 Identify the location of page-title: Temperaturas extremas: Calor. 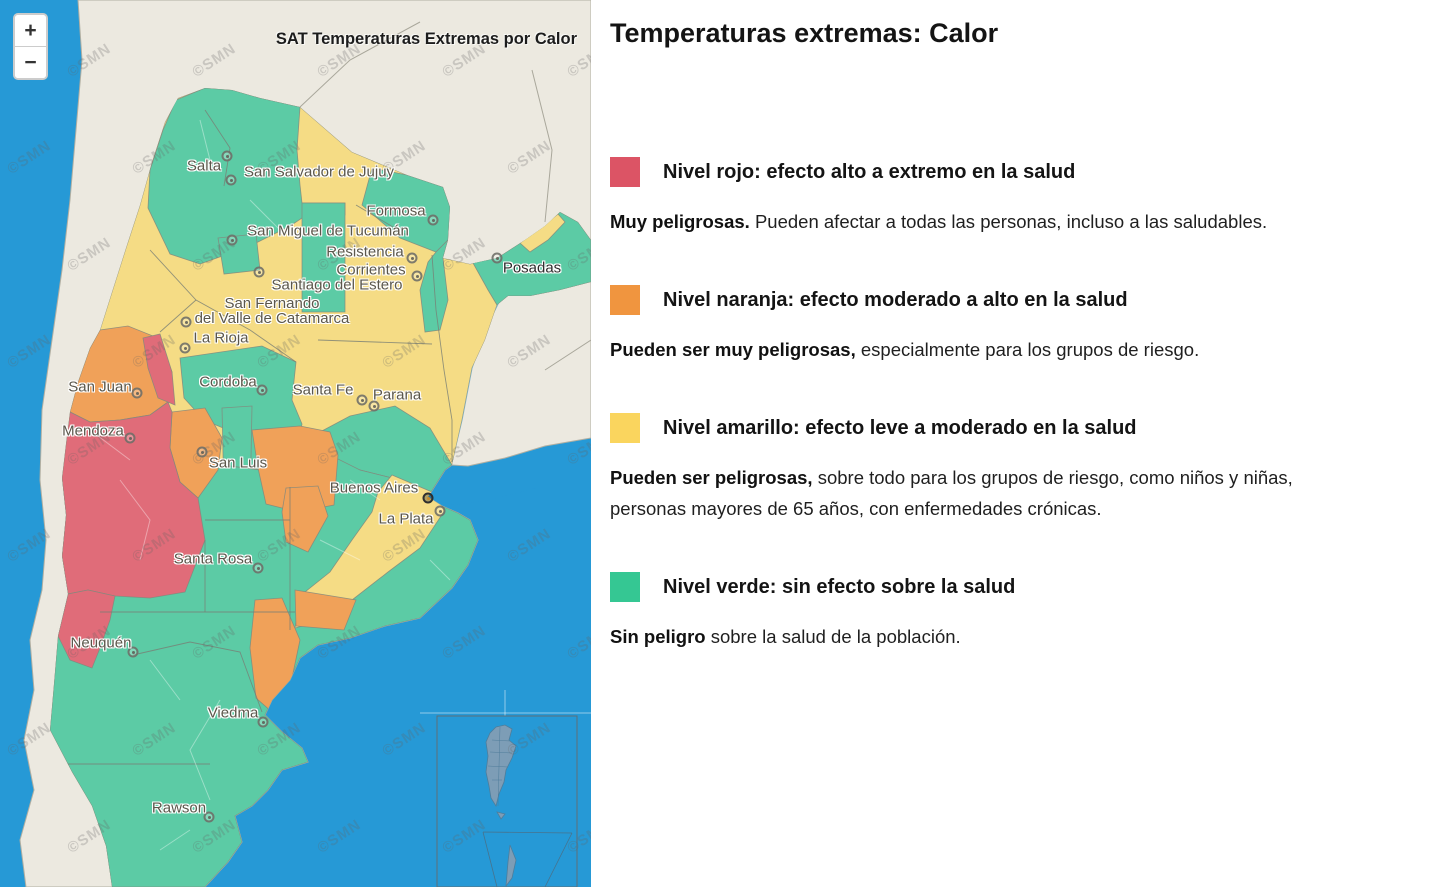
(804, 33).